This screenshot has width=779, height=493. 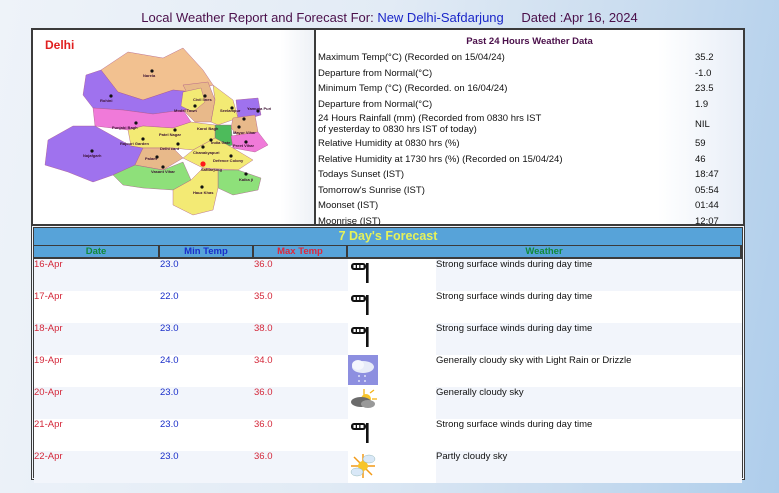 What do you see at coordinates (363, 469) in the screenshot?
I see `partly-cloudy-icon` at bounding box center [363, 469].